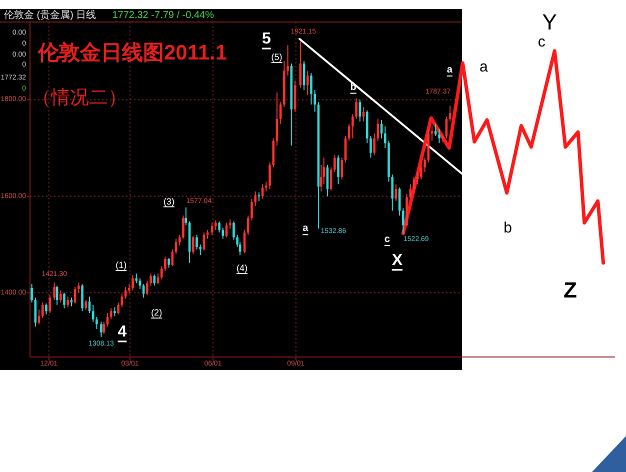 Image resolution: width=626 pixels, height=472 pixels. What do you see at coordinates (156, 313) in the screenshot?
I see `annotation: (2)` at bounding box center [156, 313].